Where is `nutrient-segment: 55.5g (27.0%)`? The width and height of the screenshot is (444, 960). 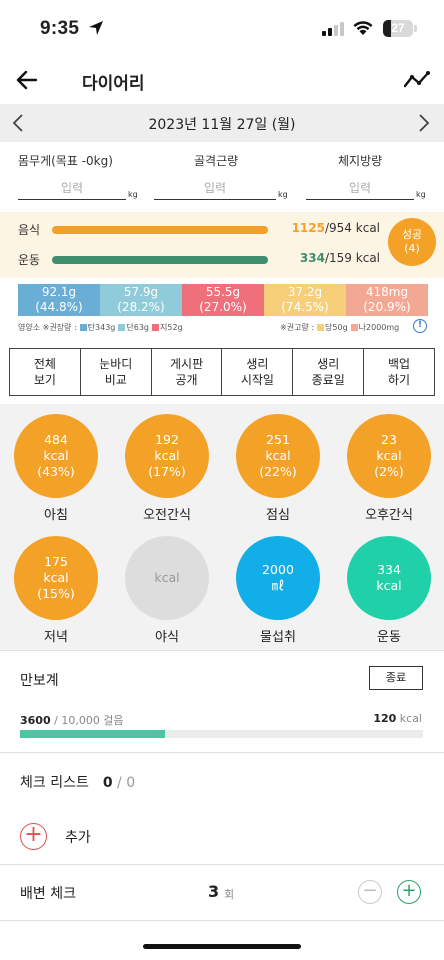 nutrient-segment: 55.5g (27.0%) is located at coordinates (223, 300).